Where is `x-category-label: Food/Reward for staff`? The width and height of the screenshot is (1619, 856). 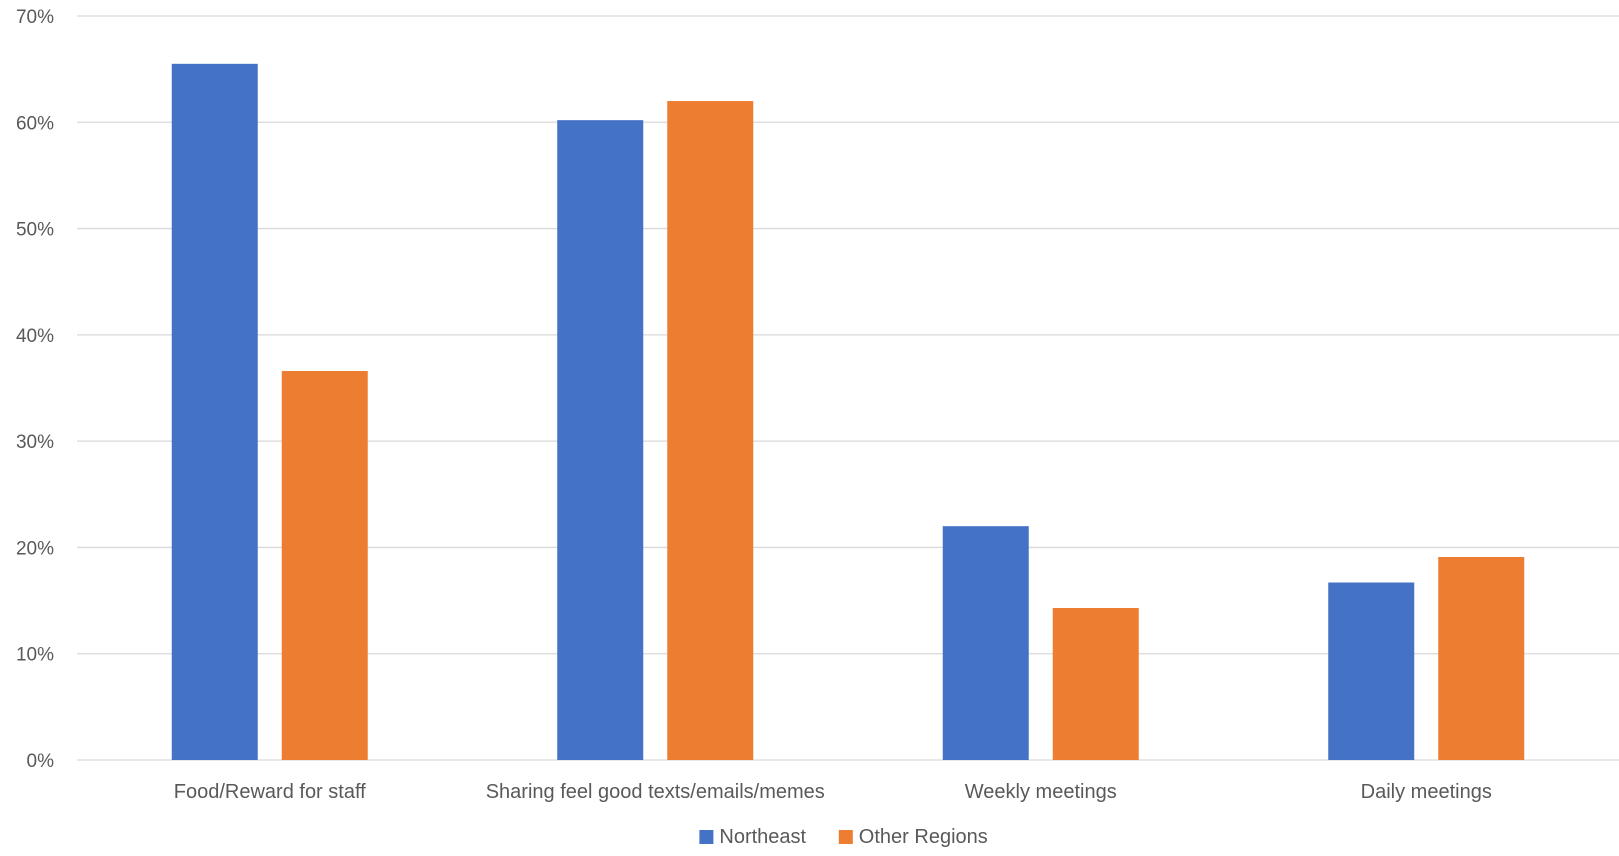
x-category-label: Food/Reward for staff is located at coordinates (270, 792).